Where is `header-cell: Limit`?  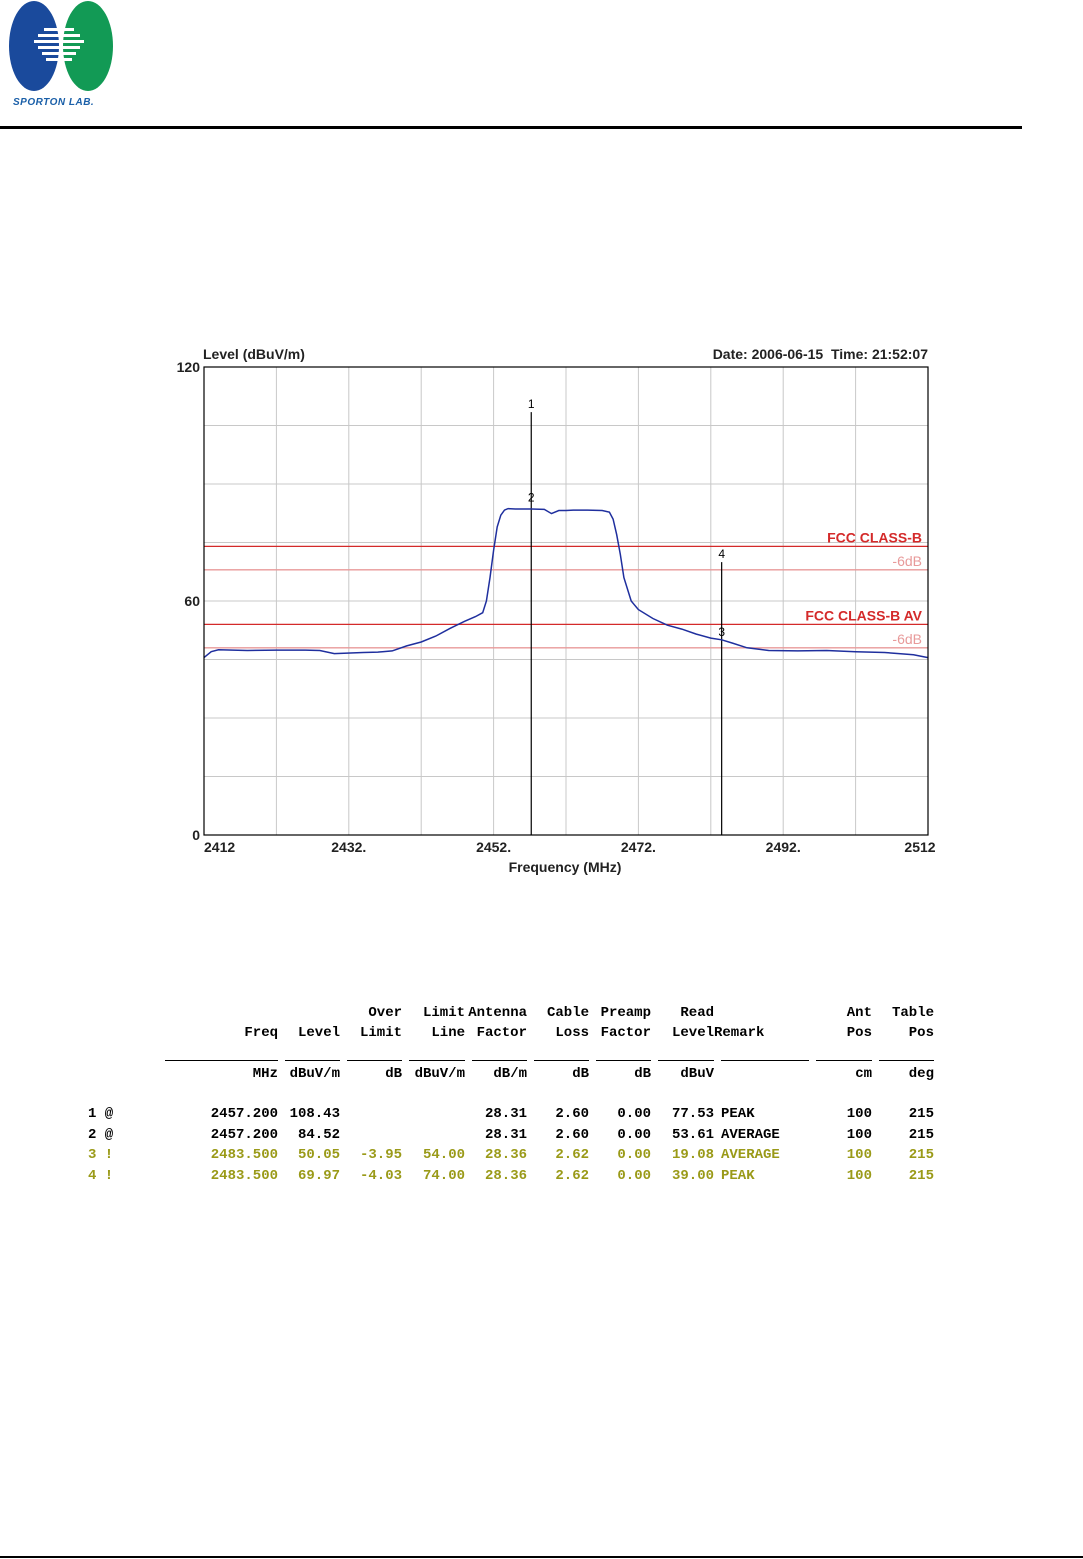
header-cell: Limit is located at coordinates (443, 1012).